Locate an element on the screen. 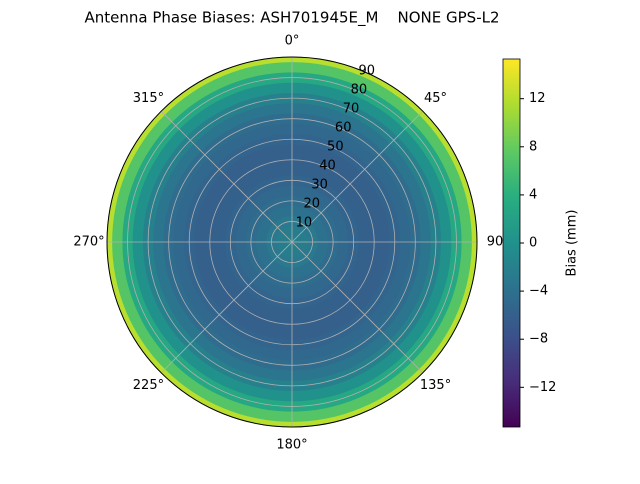 The height and width of the screenshot is (484, 640). r-tick-label: 30 is located at coordinates (319, 185).